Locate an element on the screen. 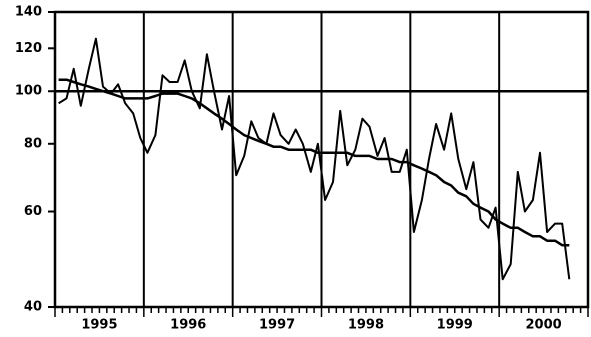 The image size is (591, 337). y-tick-label: 140 is located at coordinates (28, 12).